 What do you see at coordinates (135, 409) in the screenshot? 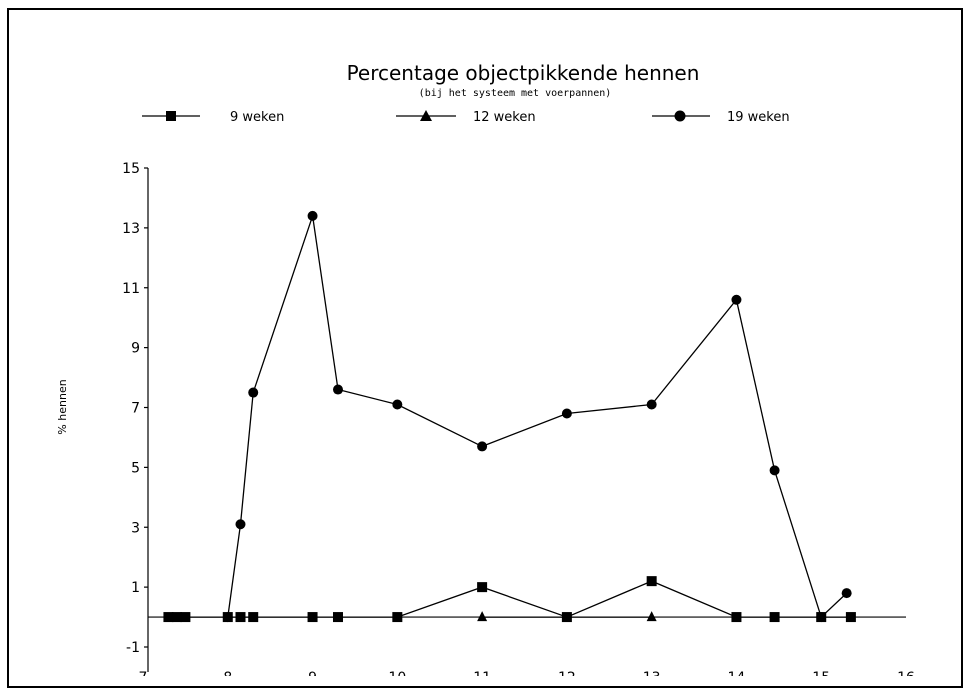
I see `y-tick-label: 7` at bounding box center [135, 409].